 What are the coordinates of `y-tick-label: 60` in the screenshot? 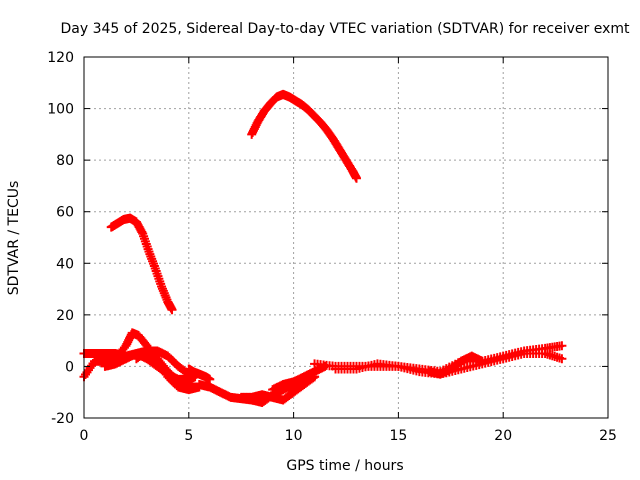 It's located at (65, 213).